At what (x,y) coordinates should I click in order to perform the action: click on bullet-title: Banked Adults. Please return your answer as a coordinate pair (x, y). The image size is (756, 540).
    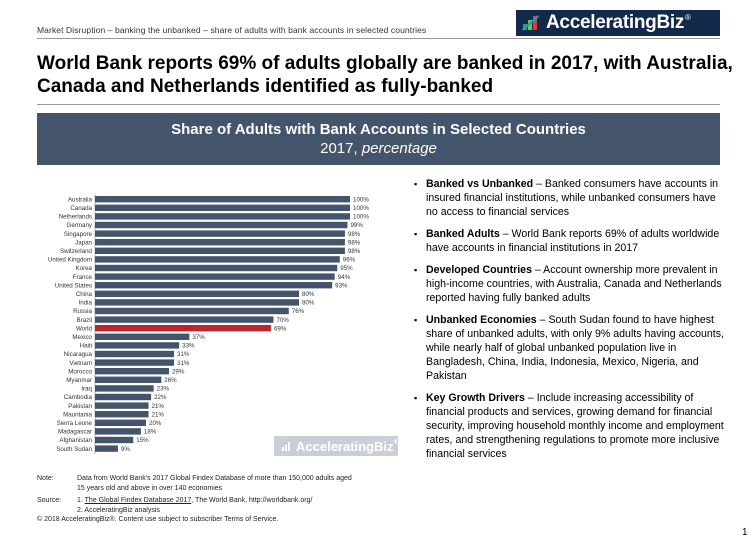
    Looking at the image, I should click on (463, 234).